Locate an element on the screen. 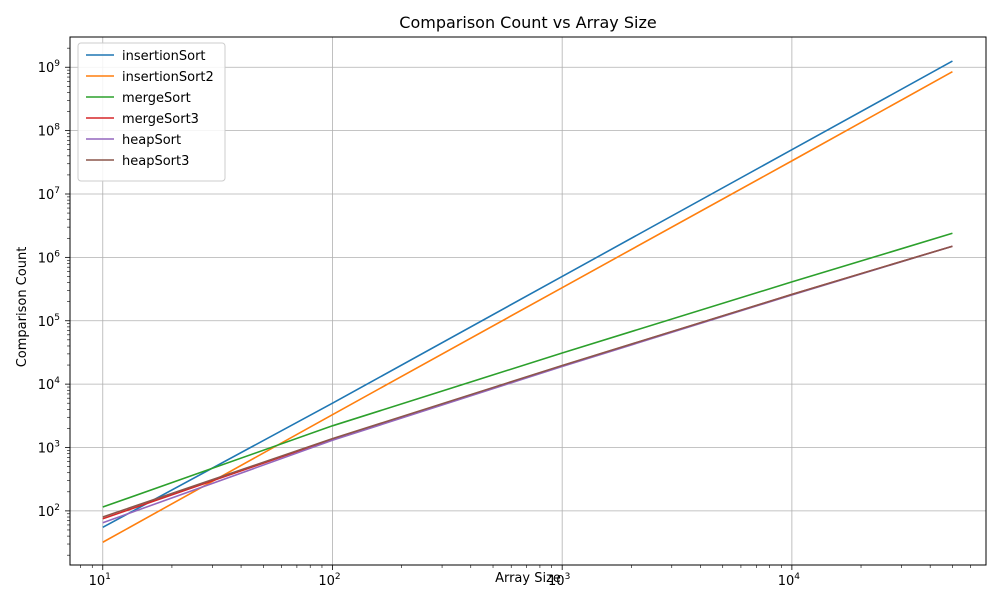 The width and height of the screenshot is (1000, 600). y-tick-label: 105 is located at coordinates (49, 321).